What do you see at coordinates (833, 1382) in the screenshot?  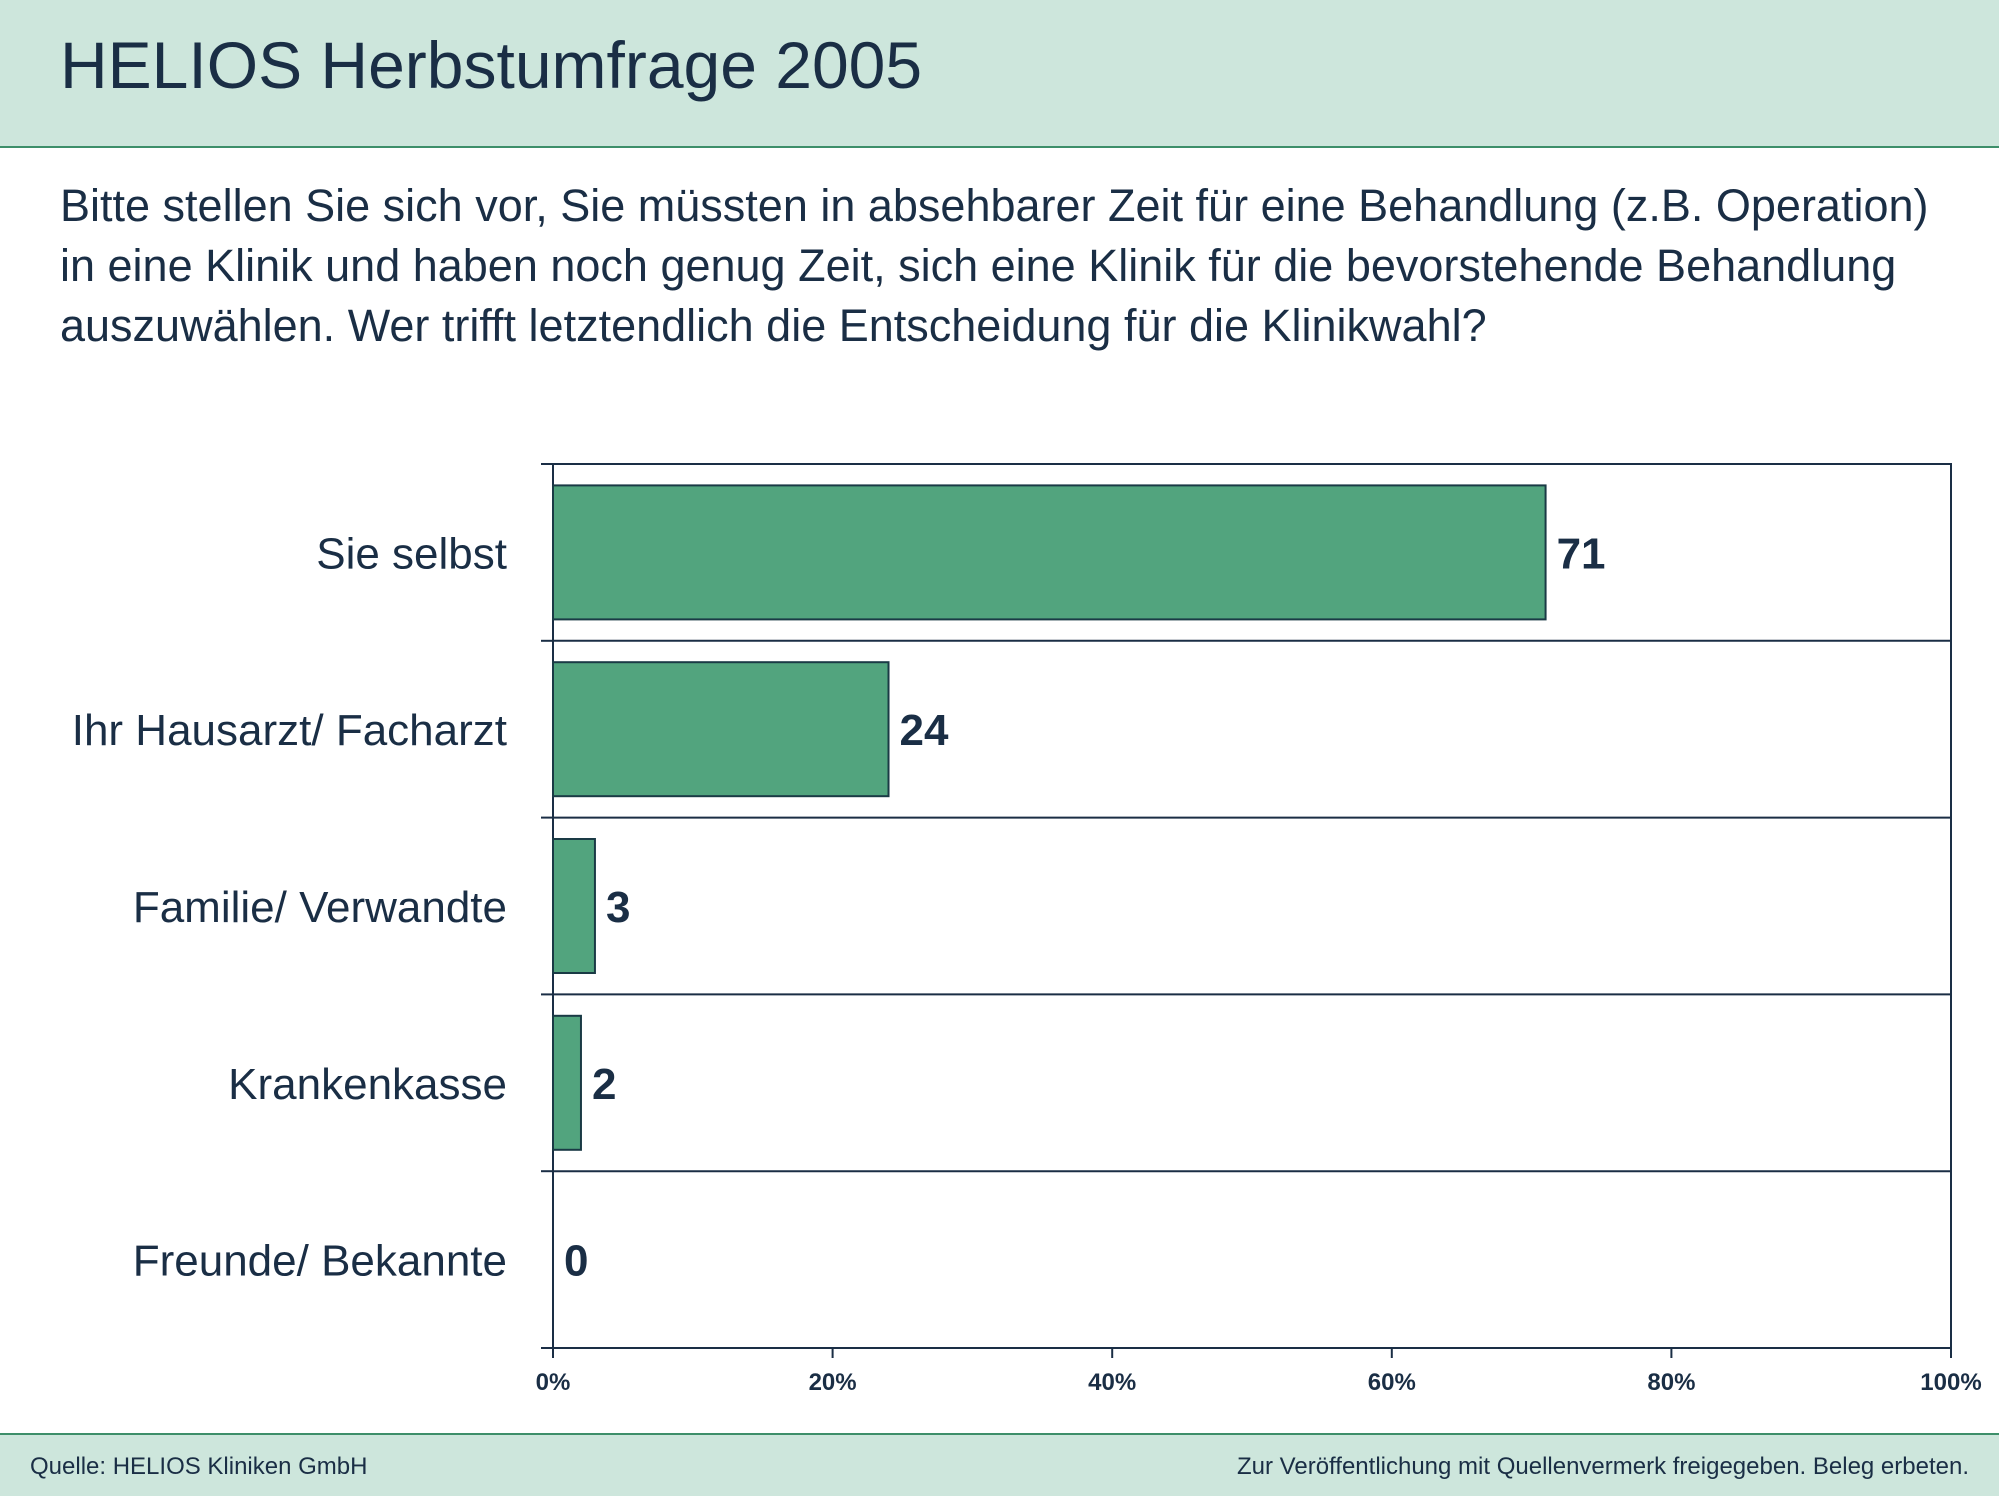 I see `x-tick-label: 20%` at bounding box center [833, 1382].